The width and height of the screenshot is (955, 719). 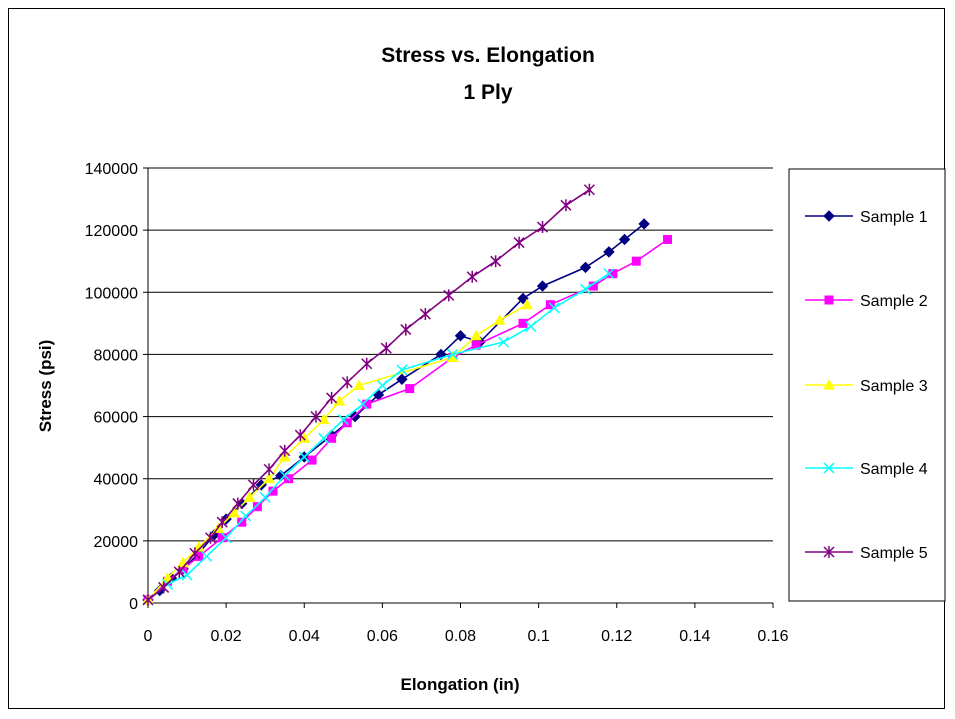 I want to click on y-tick-label: 0, so click(x=133, y=604).